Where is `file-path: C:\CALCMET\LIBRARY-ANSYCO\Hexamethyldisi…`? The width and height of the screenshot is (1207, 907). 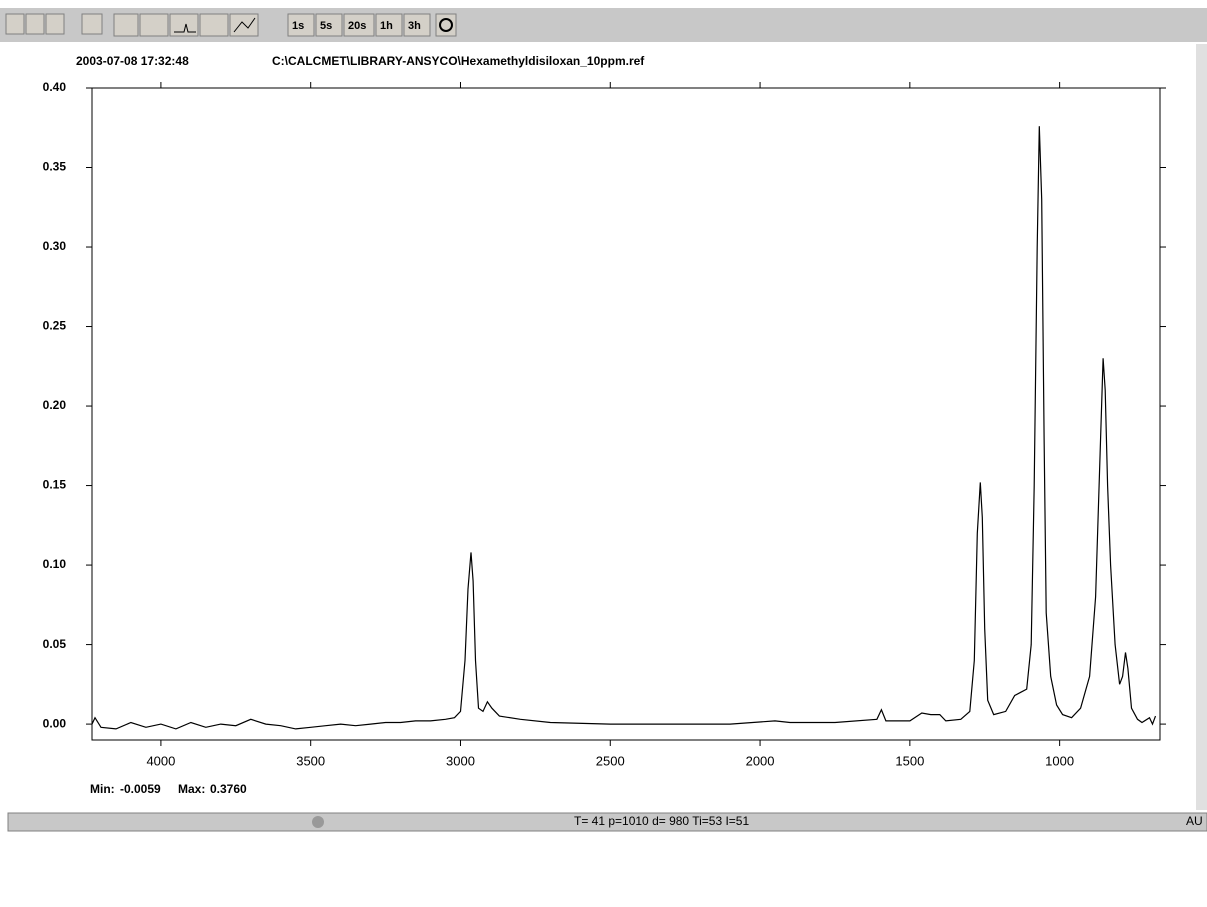 file-path: C:\CALCMET\LIBRARY-ANSYCO\Hexamethyldisi… is located at coordinates (458, 61).